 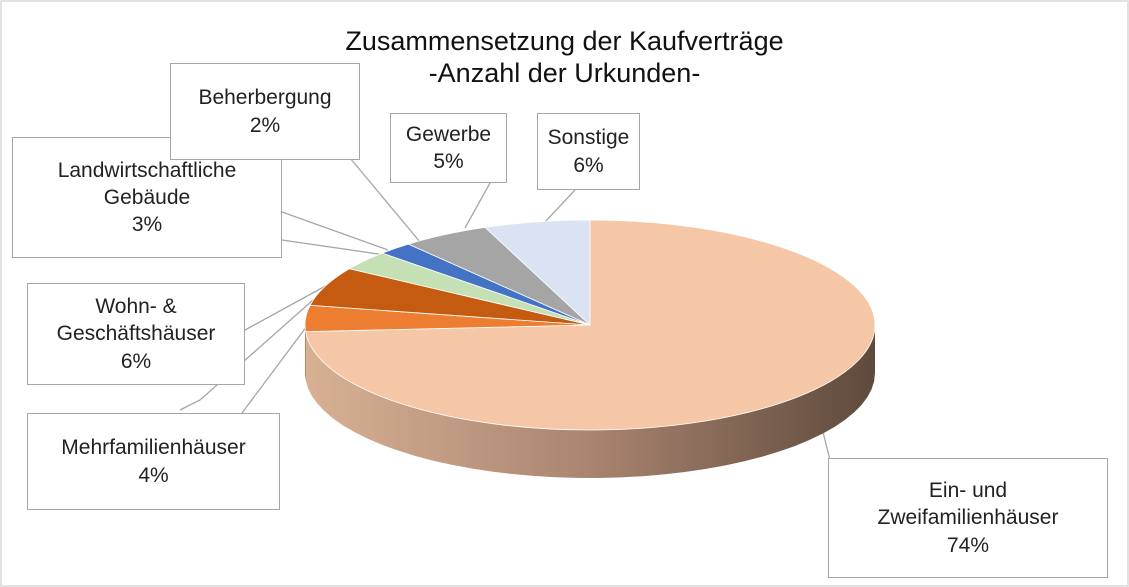 I want to click on data-label: Wohn- & Geschäftshäuser 6%, so click(x=136, y=334).